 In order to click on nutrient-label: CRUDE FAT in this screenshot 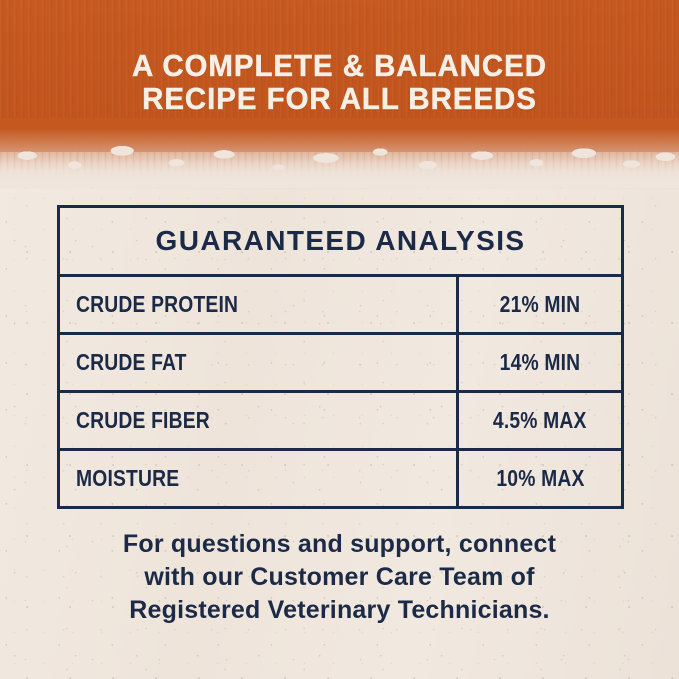, I will do `click(131, 362)`.